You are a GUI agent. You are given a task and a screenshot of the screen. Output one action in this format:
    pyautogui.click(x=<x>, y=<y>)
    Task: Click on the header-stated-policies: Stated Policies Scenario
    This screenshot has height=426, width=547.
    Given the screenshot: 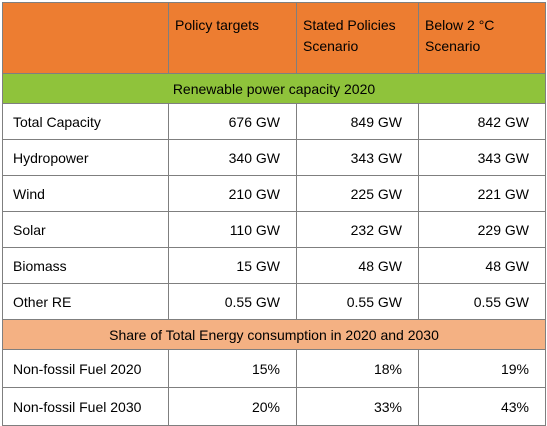 What is the action you would take?
    pyautogui.click(x=357, y=38)
    